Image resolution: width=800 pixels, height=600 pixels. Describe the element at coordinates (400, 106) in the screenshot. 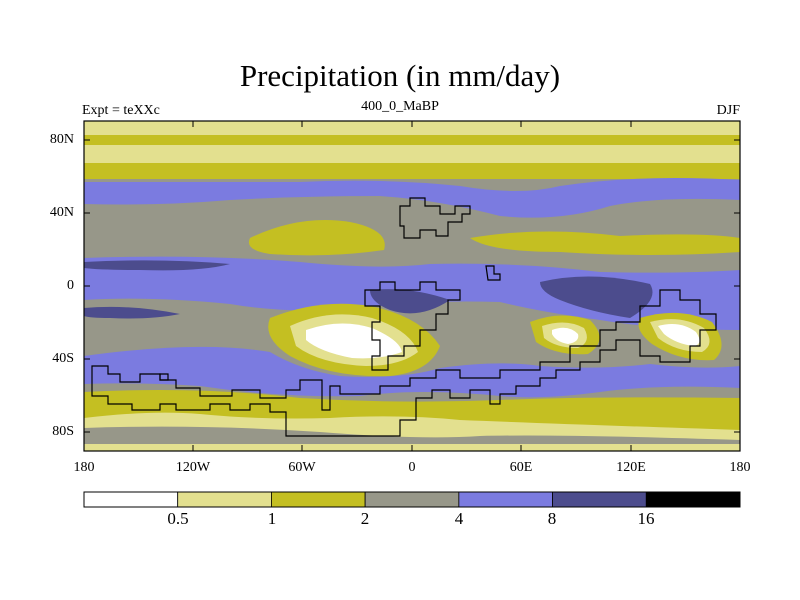

I see `time-label: 400_0_MaBP` at that location.